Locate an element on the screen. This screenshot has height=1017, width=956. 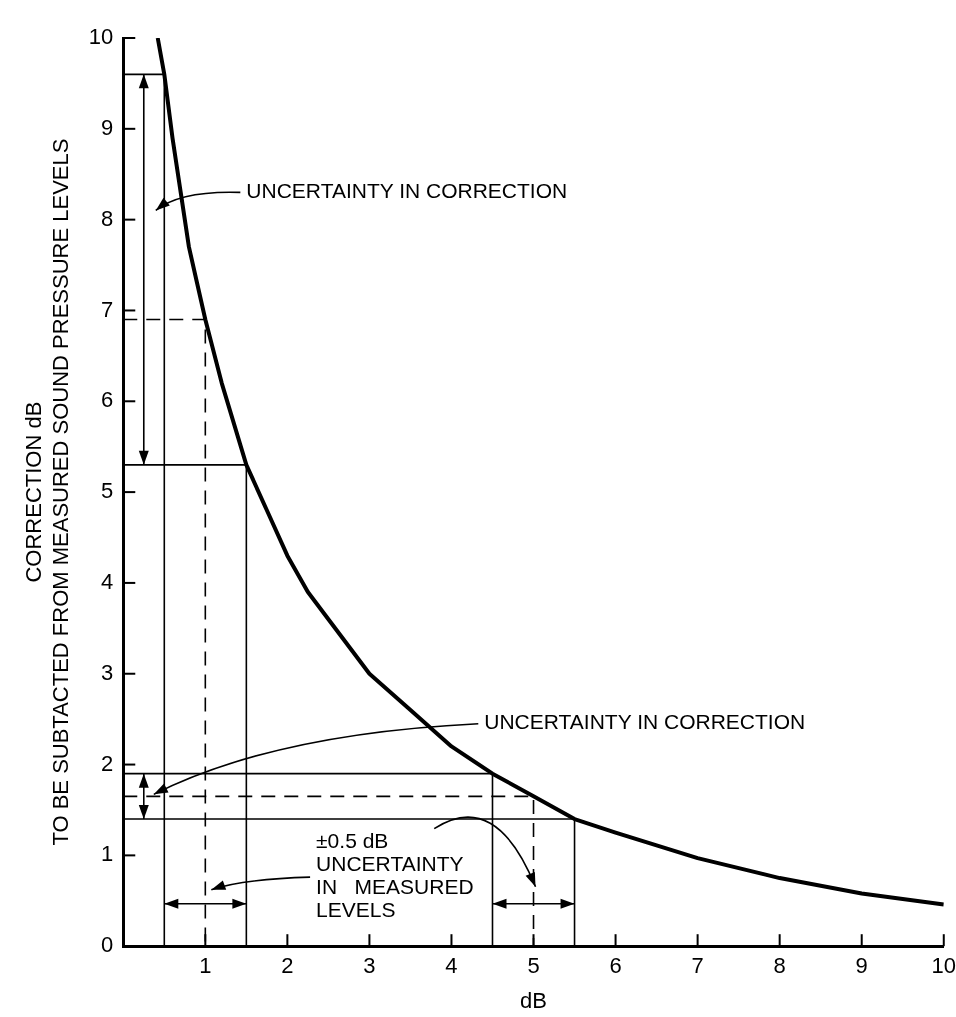
y-tick-label: 1 is located at coordinates (107, 854).